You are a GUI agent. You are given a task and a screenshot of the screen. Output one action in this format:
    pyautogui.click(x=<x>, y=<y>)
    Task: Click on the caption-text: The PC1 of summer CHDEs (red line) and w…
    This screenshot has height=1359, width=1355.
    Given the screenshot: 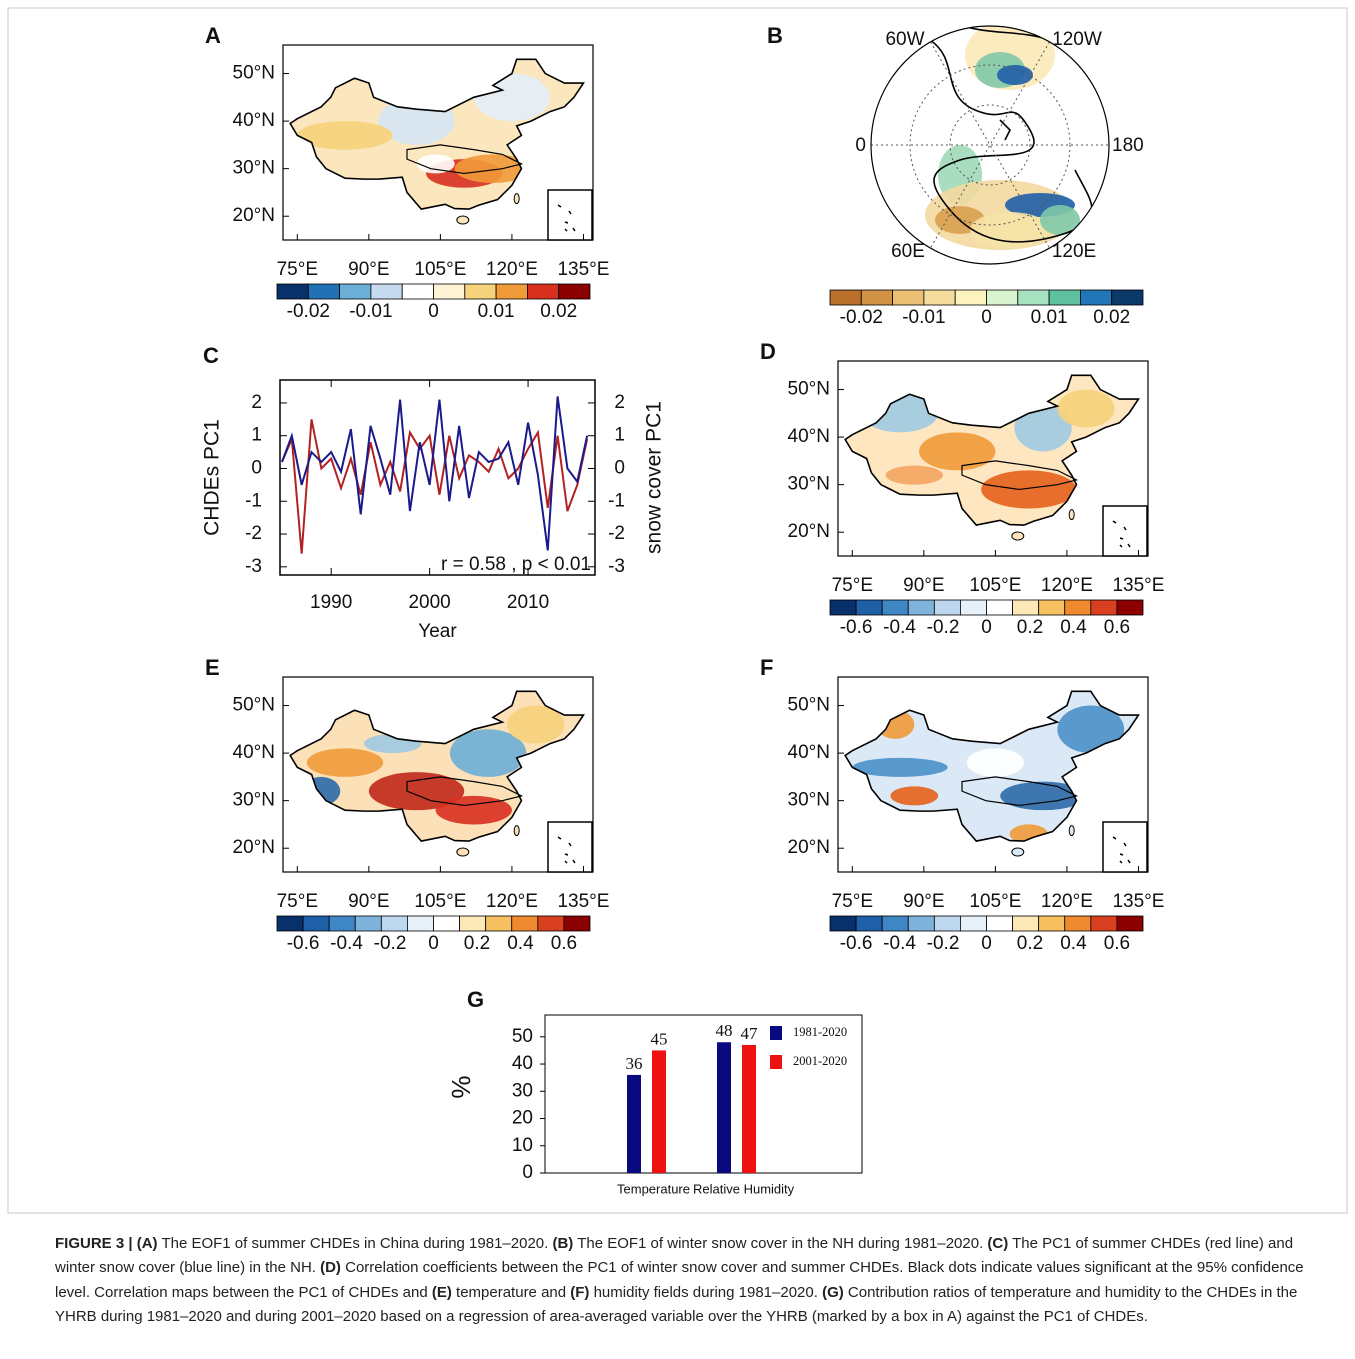 What is the action you would take?
    pyautogui.click(x=674, y=1256)
    